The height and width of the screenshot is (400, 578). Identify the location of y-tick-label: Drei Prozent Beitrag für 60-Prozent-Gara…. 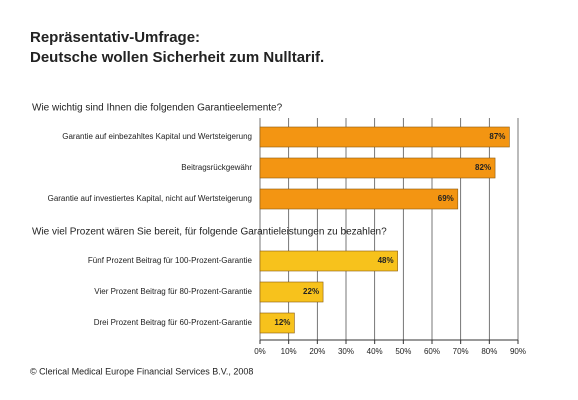
(173, 322).